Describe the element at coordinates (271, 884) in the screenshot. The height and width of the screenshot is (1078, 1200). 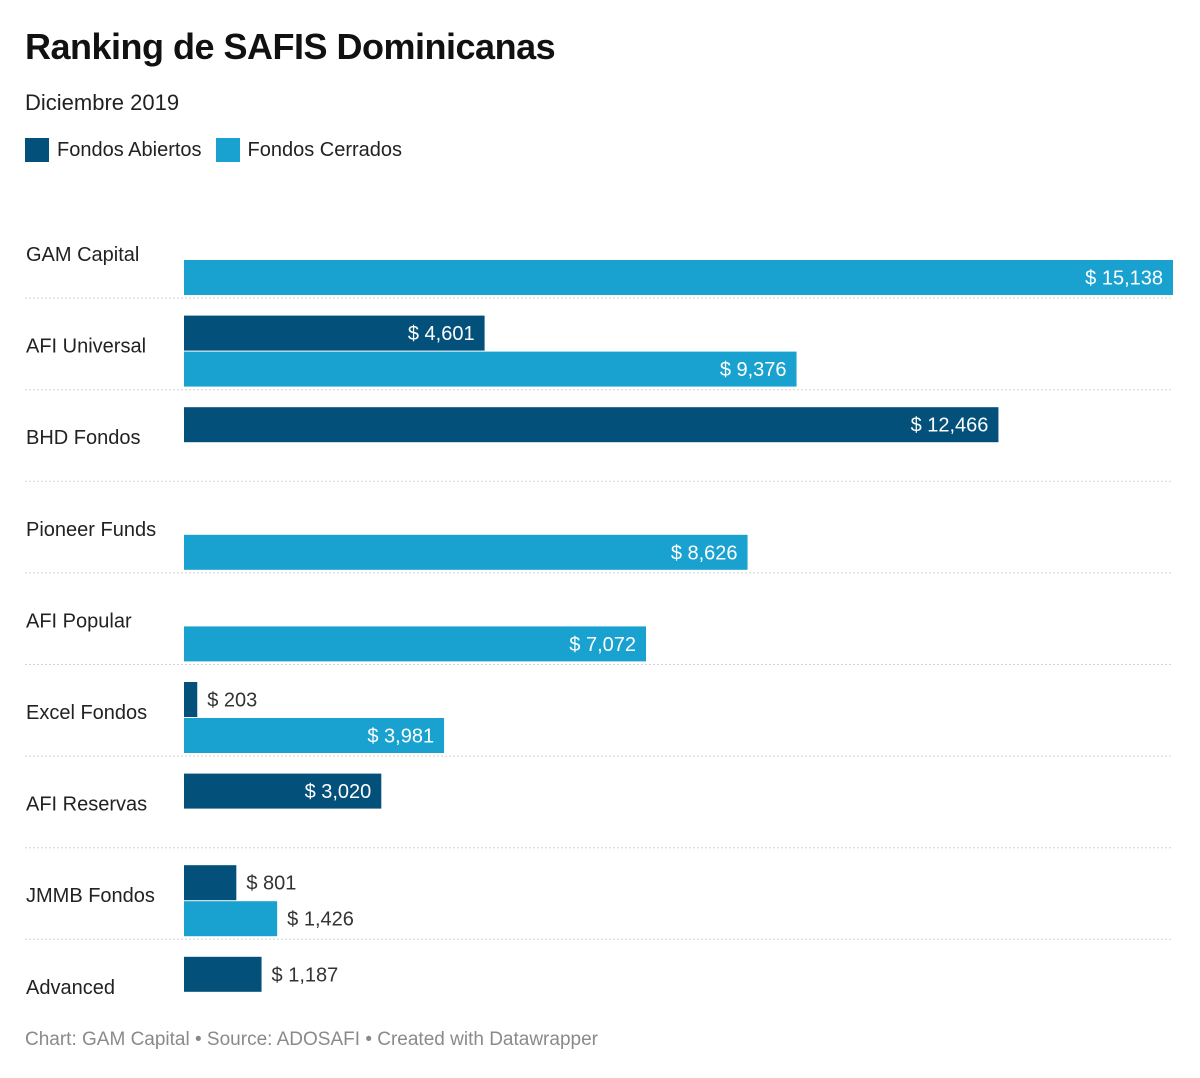
I see `data-label: $ 801` at that location.